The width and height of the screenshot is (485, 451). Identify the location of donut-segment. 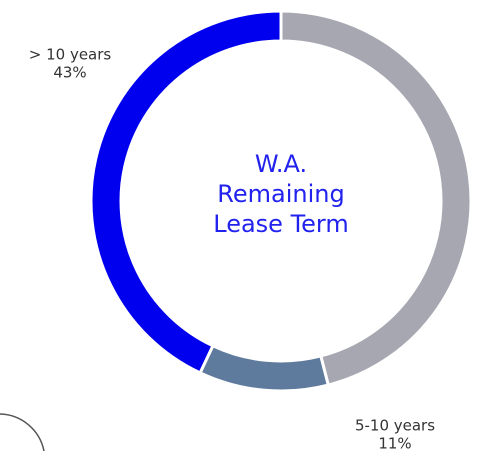
(264, 368).